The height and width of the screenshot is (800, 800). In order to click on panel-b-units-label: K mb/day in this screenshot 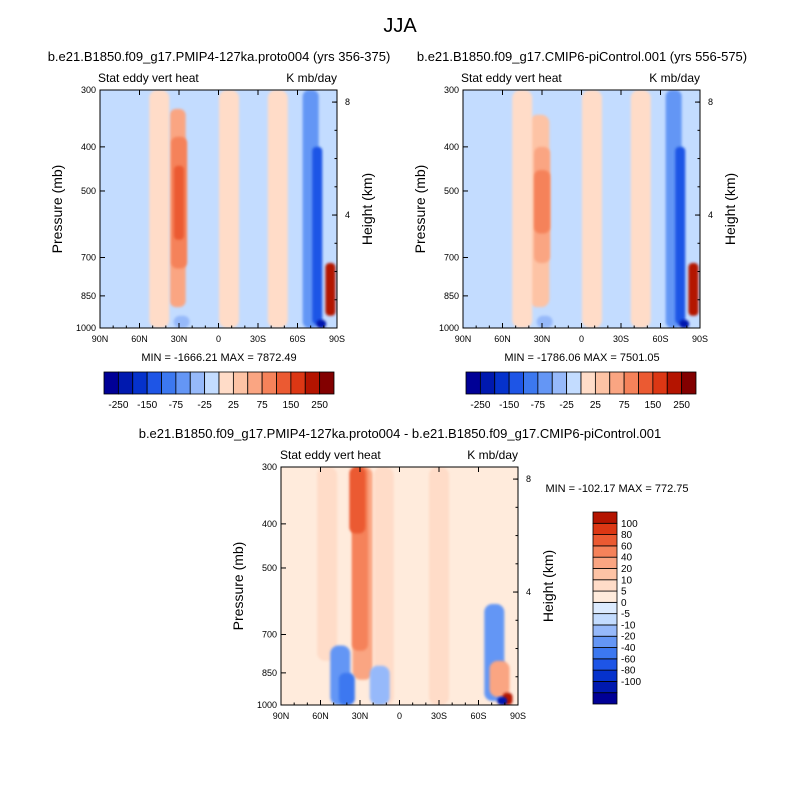, I will do `click(674, 78)`.